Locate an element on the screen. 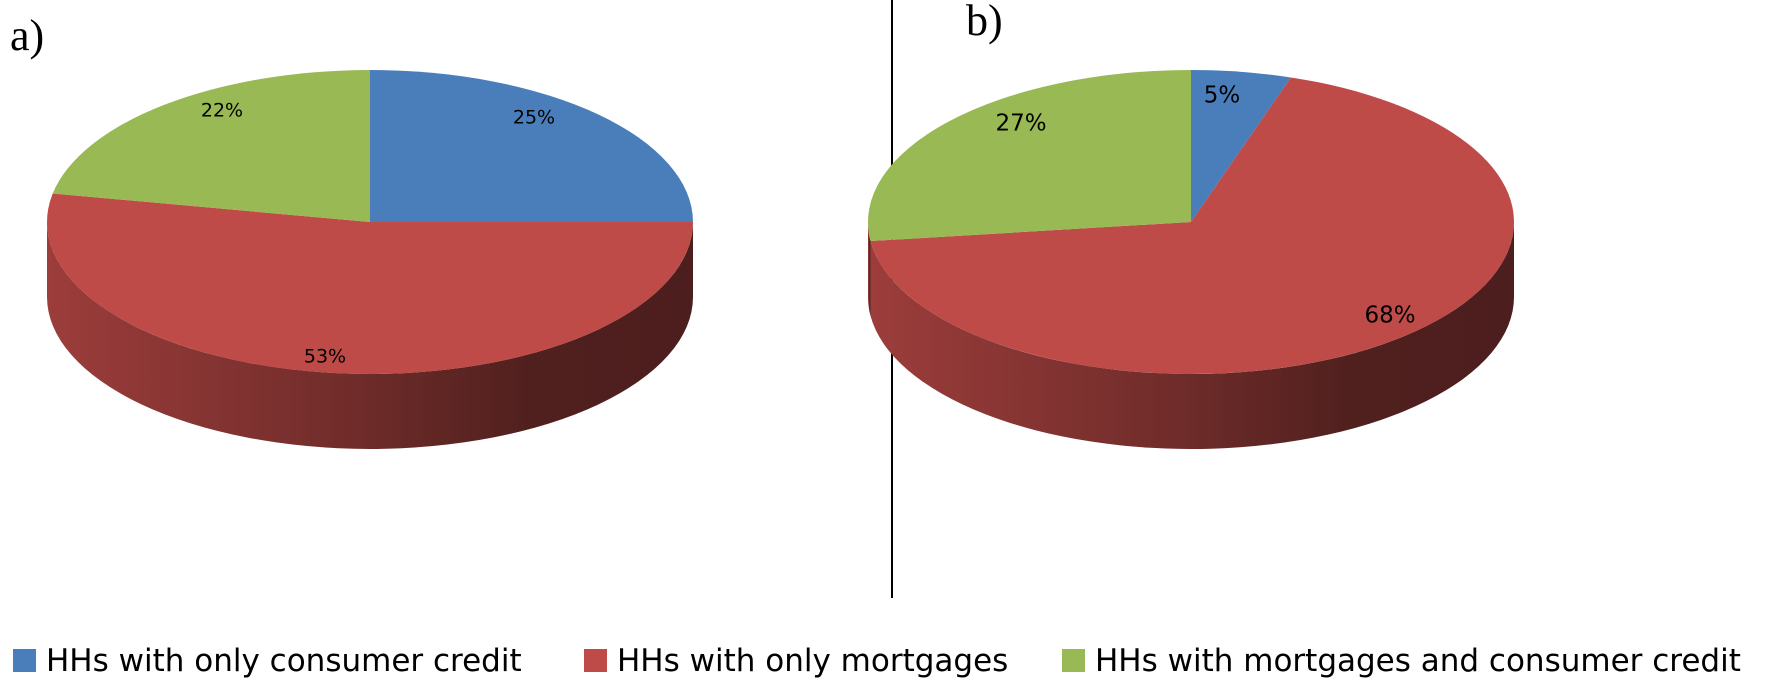  data-label: 27% is located at coordinates (1020, 124).